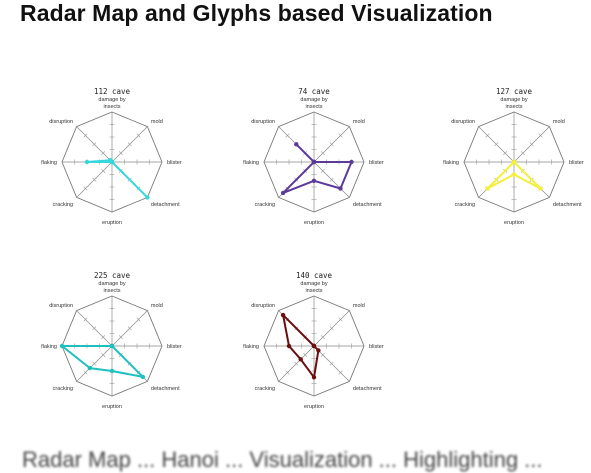 Image resolution: width=591 pixels, height=473 pixels. Describe the element at coordinates (514, 91) in the screenshot. I see `chart-title: 127 cave` at that location.